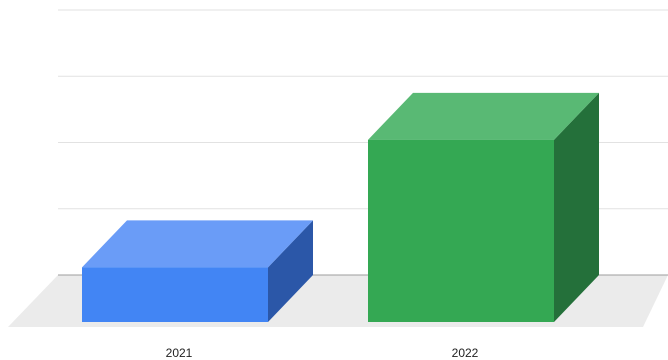 The image size is (668, 360). Describe the element at coordinates (175, 294) in the screenshot. I see `bar-front-2021` at that location.